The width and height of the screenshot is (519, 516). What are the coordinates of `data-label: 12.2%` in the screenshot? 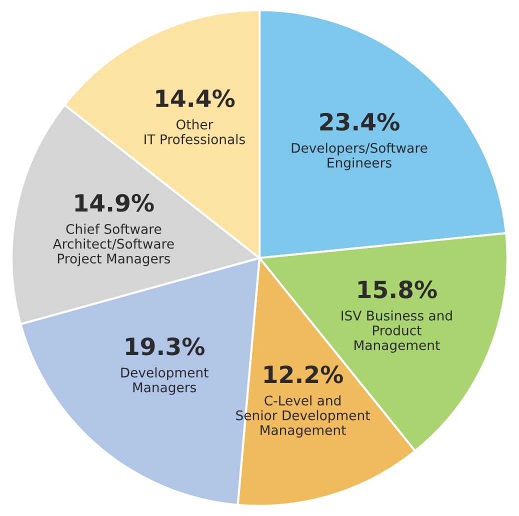 It's located at (303, 374).